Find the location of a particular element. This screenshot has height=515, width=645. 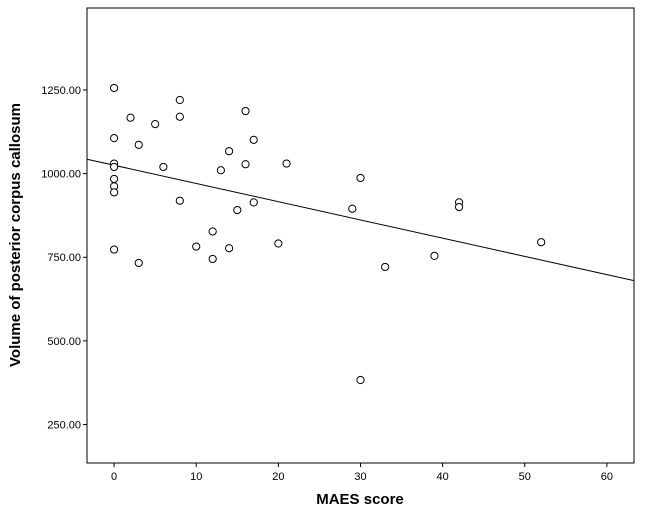

x-axis-title: MAES score is located at coordinates (360, 499).